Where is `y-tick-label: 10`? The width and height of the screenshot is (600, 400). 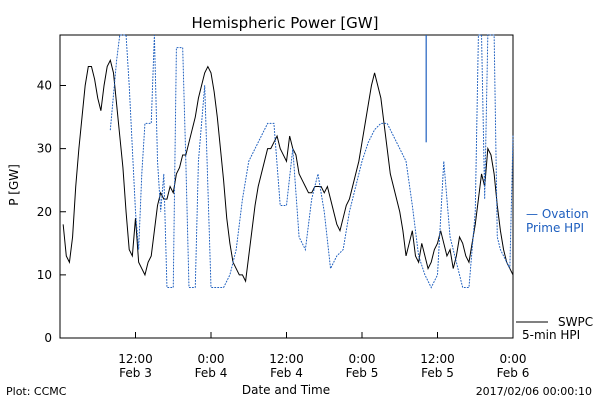
y-tick-label: 10 is located at coordinates (44, 275).